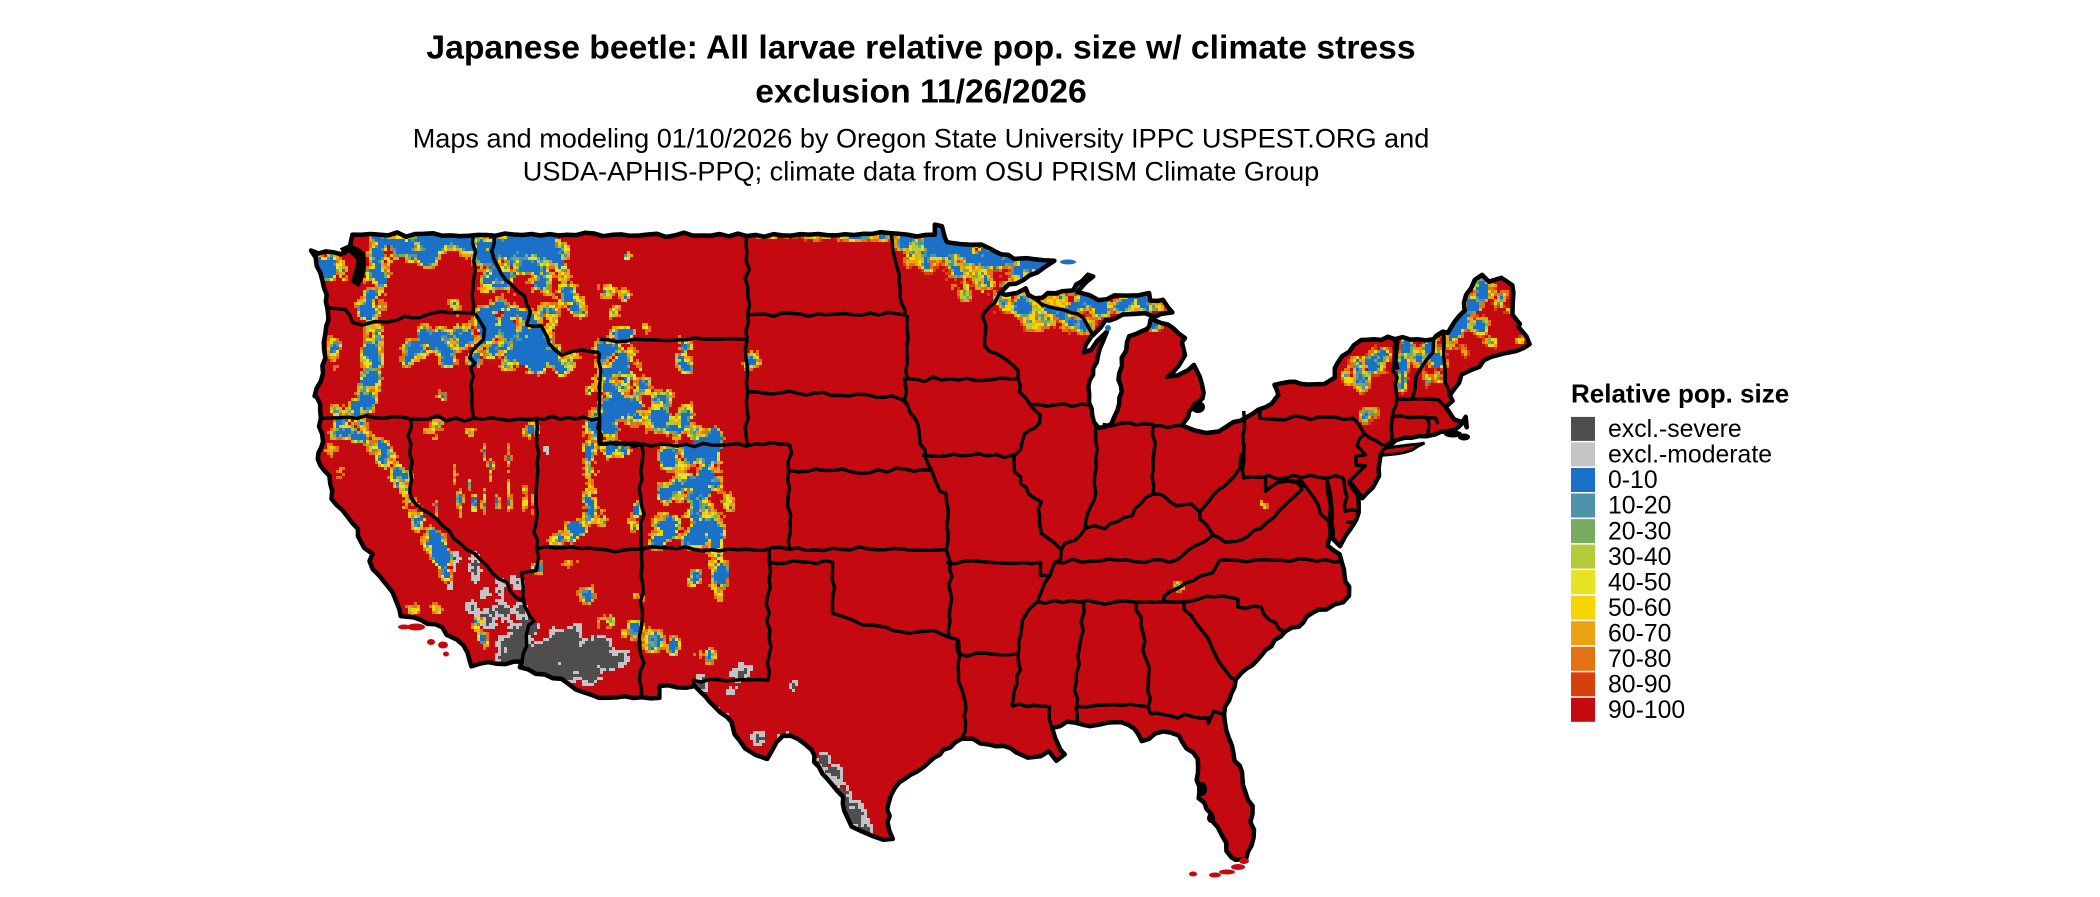 The height and width of the screenshot is (897, 2100). What do you see at coordinates (1639, 659) in the screenshot?
I see `svg-text: 70-80` at bounding box center [1639, 659].